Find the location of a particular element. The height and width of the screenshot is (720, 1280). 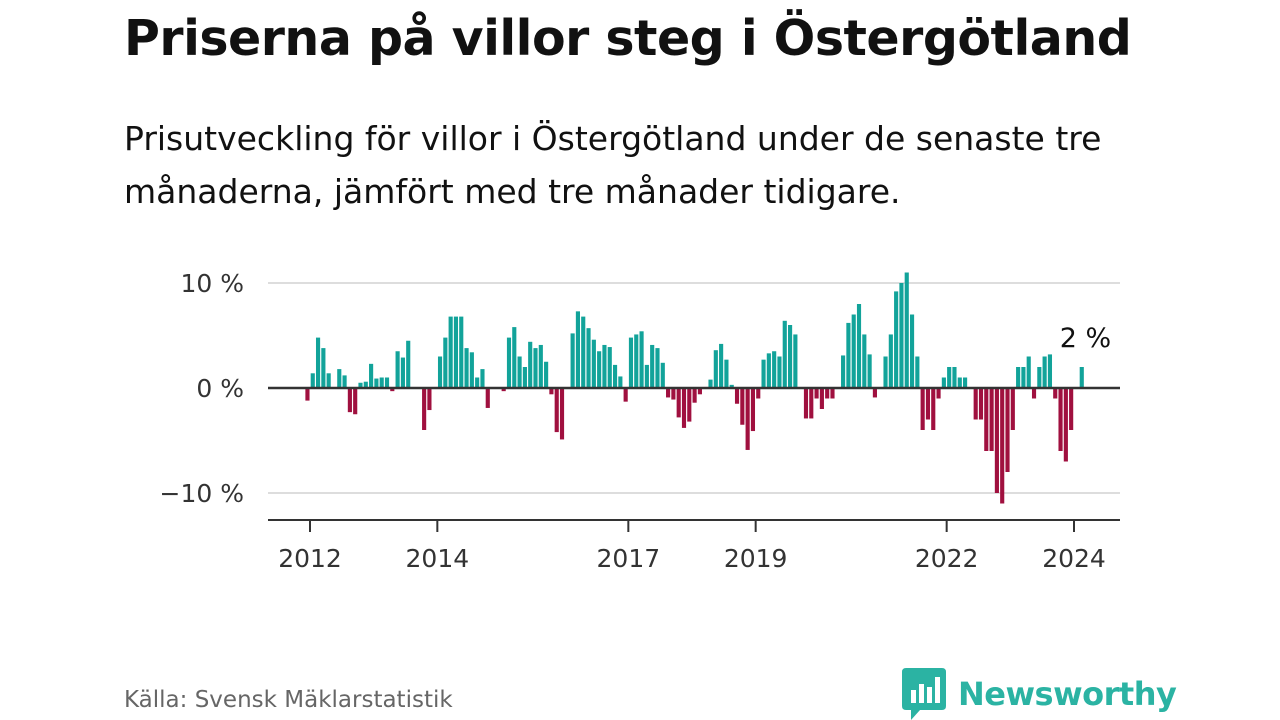

source-note: Källa: Svensk Mäklarstatistik is located at coordinates (288, 700).